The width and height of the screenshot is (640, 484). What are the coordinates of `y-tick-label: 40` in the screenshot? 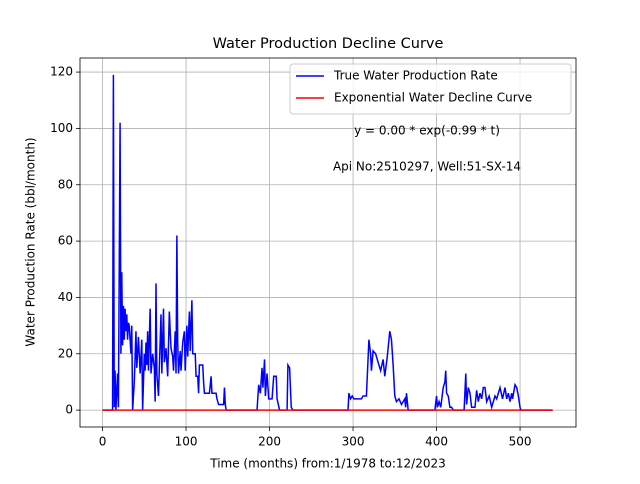 It's located at (65, 297).